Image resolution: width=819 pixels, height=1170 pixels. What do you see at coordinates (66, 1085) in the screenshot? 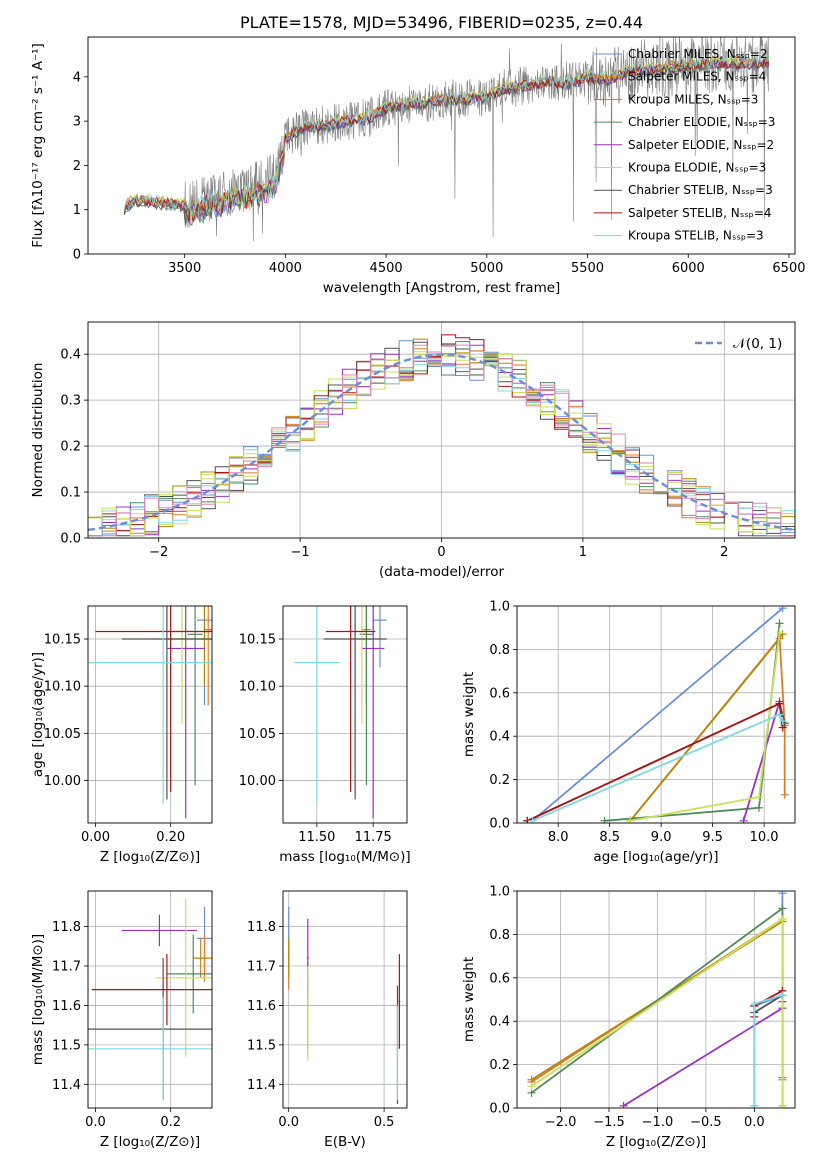
I see `y-tick-label: 11.4` at bounding box center [66, 1085].